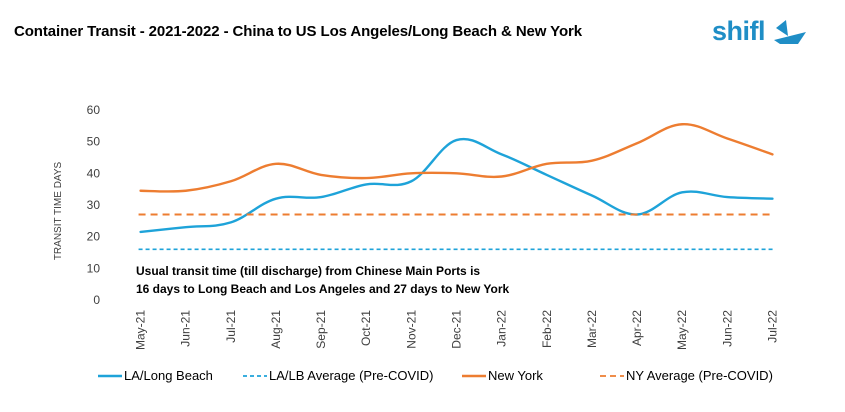 Image resolution: width=845 pixels, height=412 pixels. I want to click on x-tick-label: May-21, so click(141, 330).